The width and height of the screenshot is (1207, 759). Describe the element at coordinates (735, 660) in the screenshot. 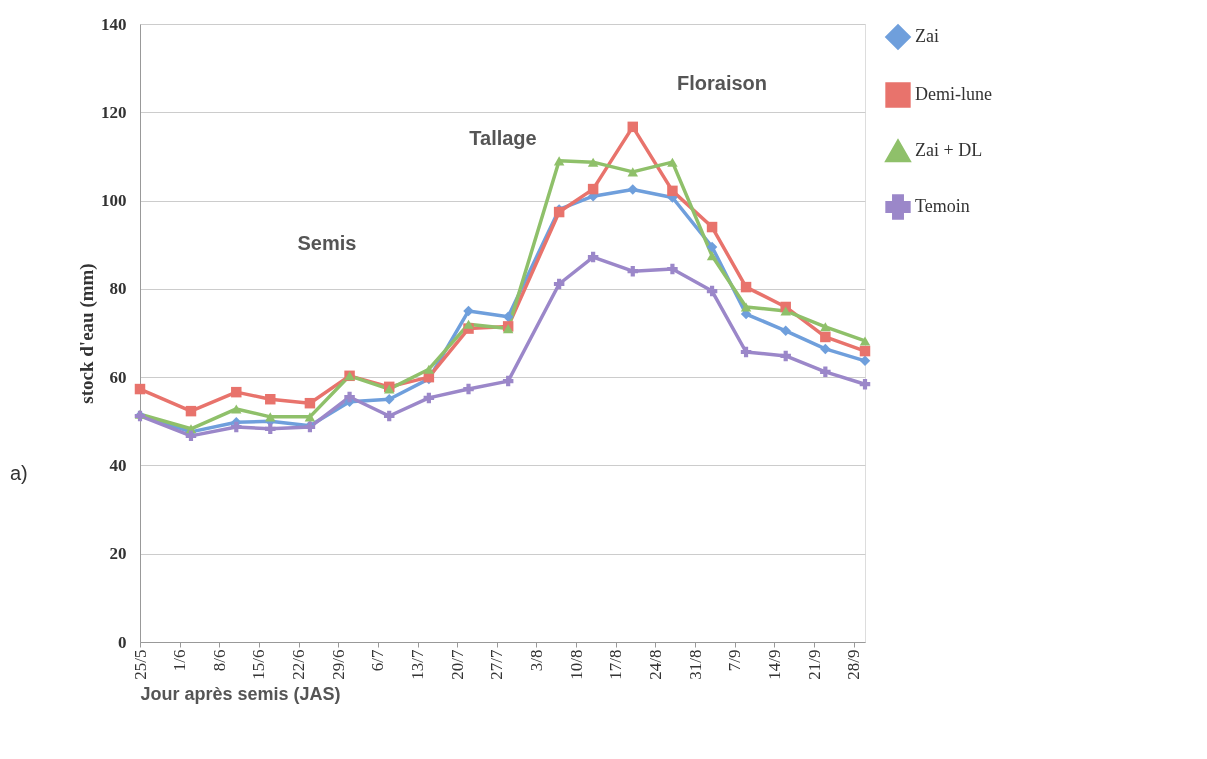

I see `x-tick-label: 7/9` at that location.